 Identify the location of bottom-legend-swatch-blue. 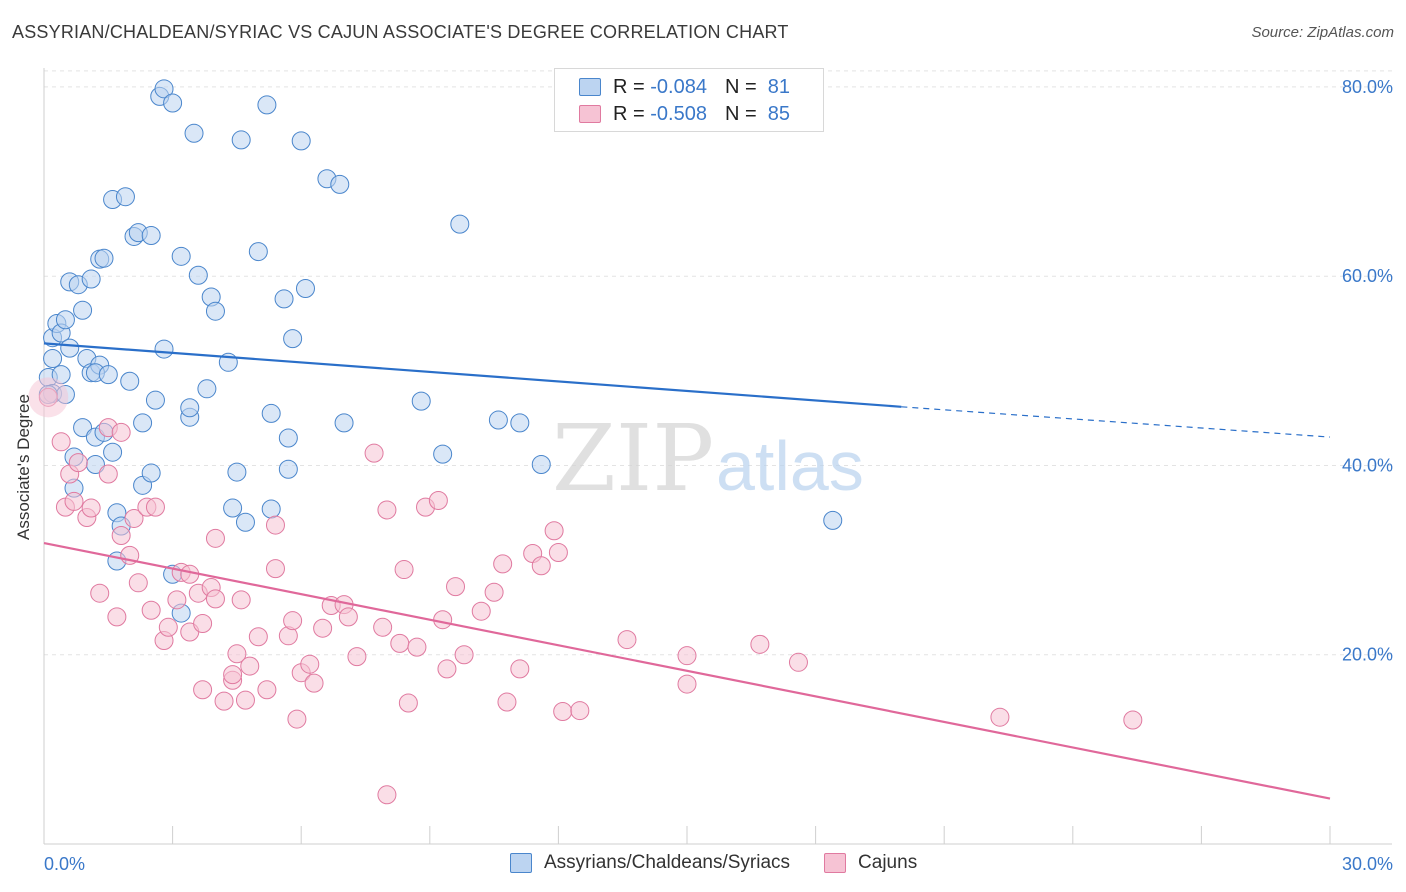
(521, 863).